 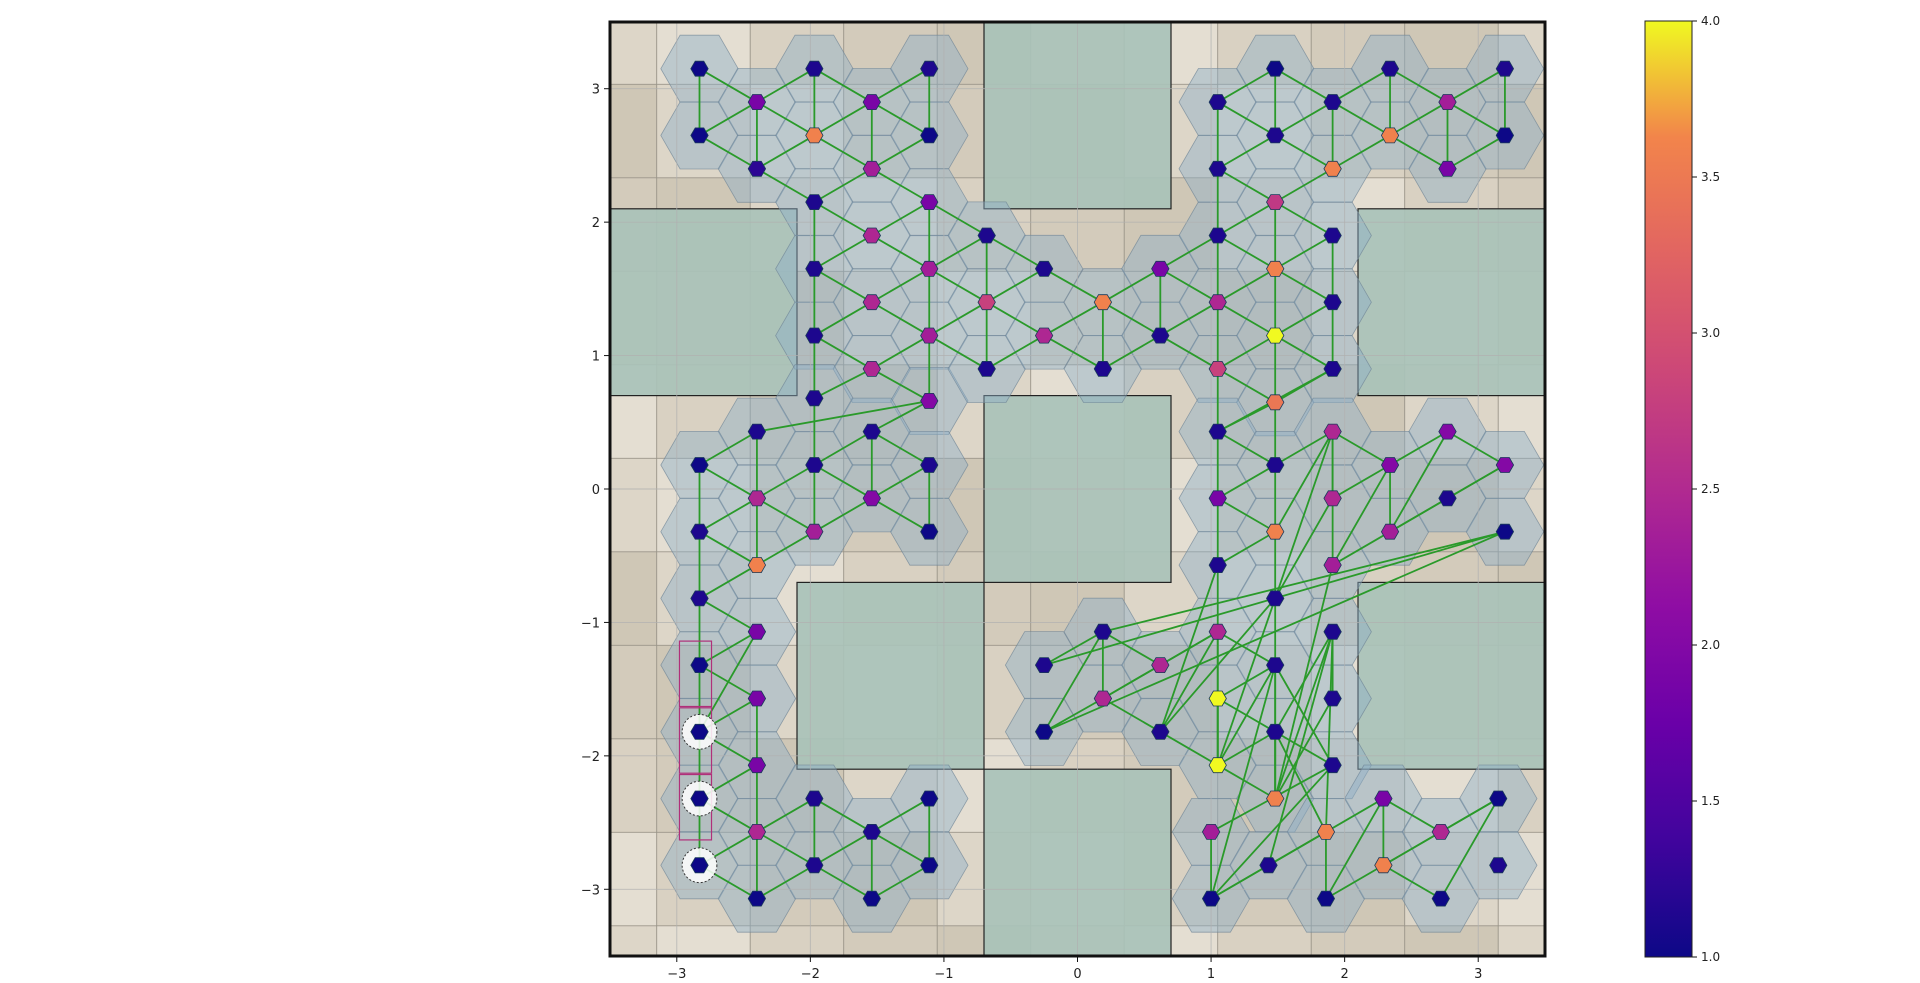 I want to click on colorbar-tick-label: 2.0, so click(x=1710, y=645).